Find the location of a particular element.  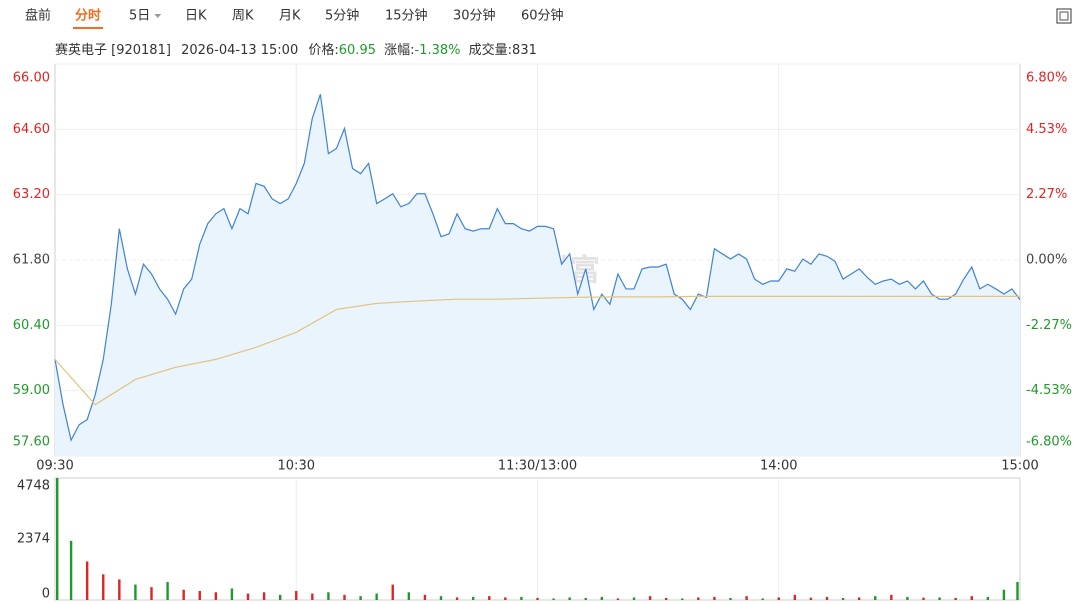

price: 60.95 is located at coordinates (357, 50).